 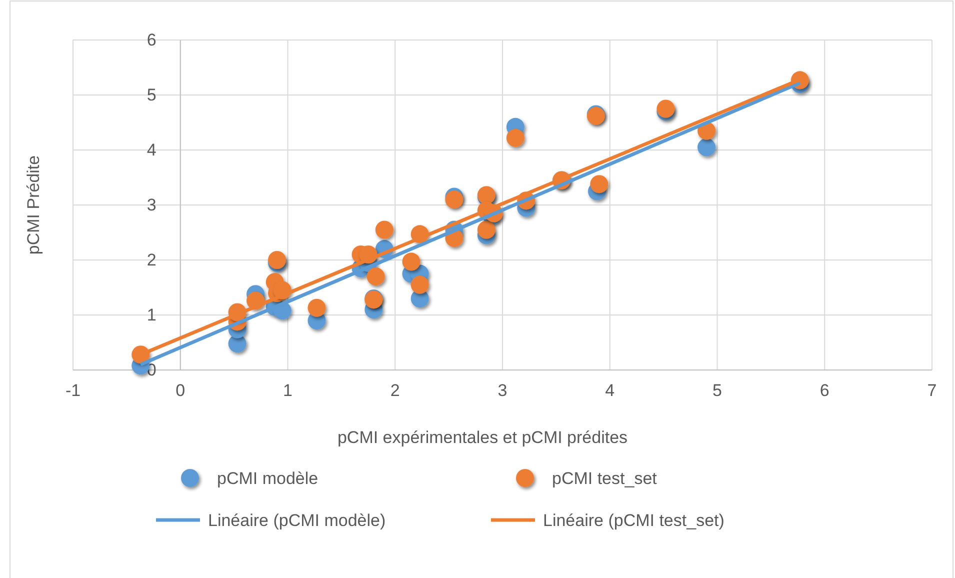 What do you see at coordinates (717, 390) in the screenshot?
I see `x-tick-label: 5` at bounding box center [717, 390].